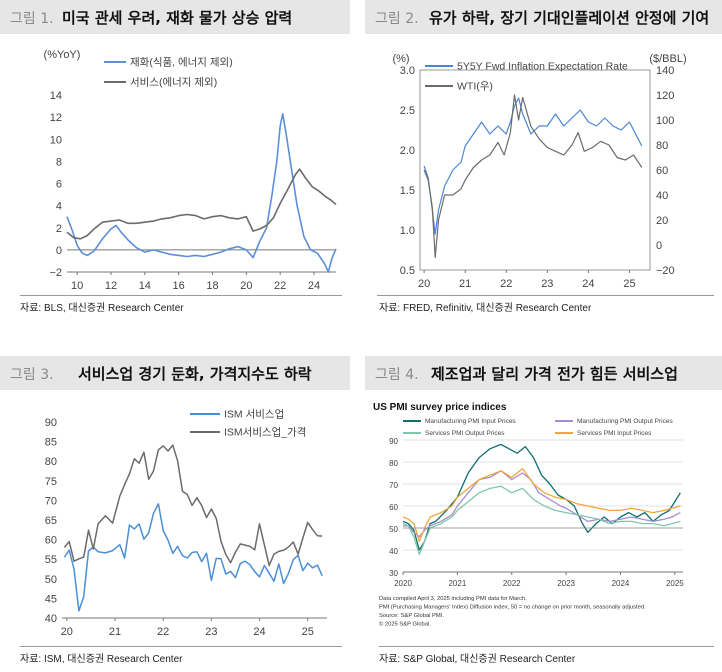 The height and width of the screenshot is (672, 722). I want to click on y-tick-label: 10, so click(56, 140).